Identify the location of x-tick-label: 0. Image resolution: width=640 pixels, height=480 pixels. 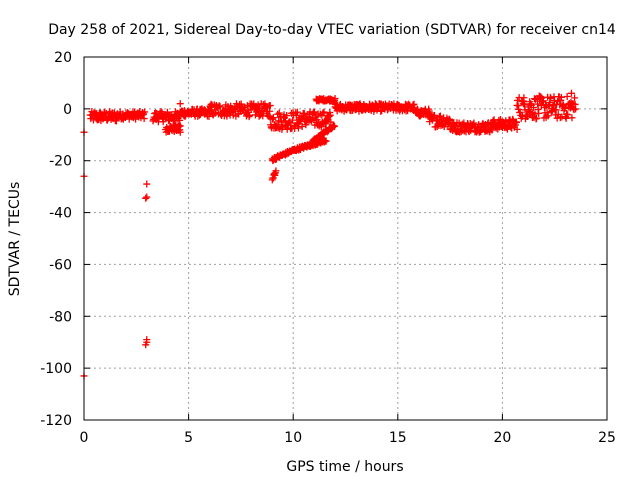
(84, 438).